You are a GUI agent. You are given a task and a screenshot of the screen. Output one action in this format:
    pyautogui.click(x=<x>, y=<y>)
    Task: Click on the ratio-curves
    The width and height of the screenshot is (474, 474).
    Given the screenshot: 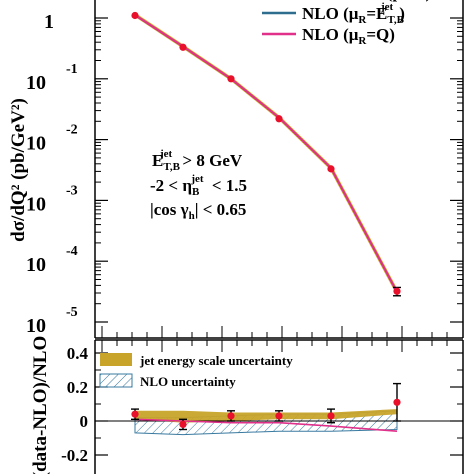 What is the action you would take?
    pyautogui.click(x=266, y=425)
    